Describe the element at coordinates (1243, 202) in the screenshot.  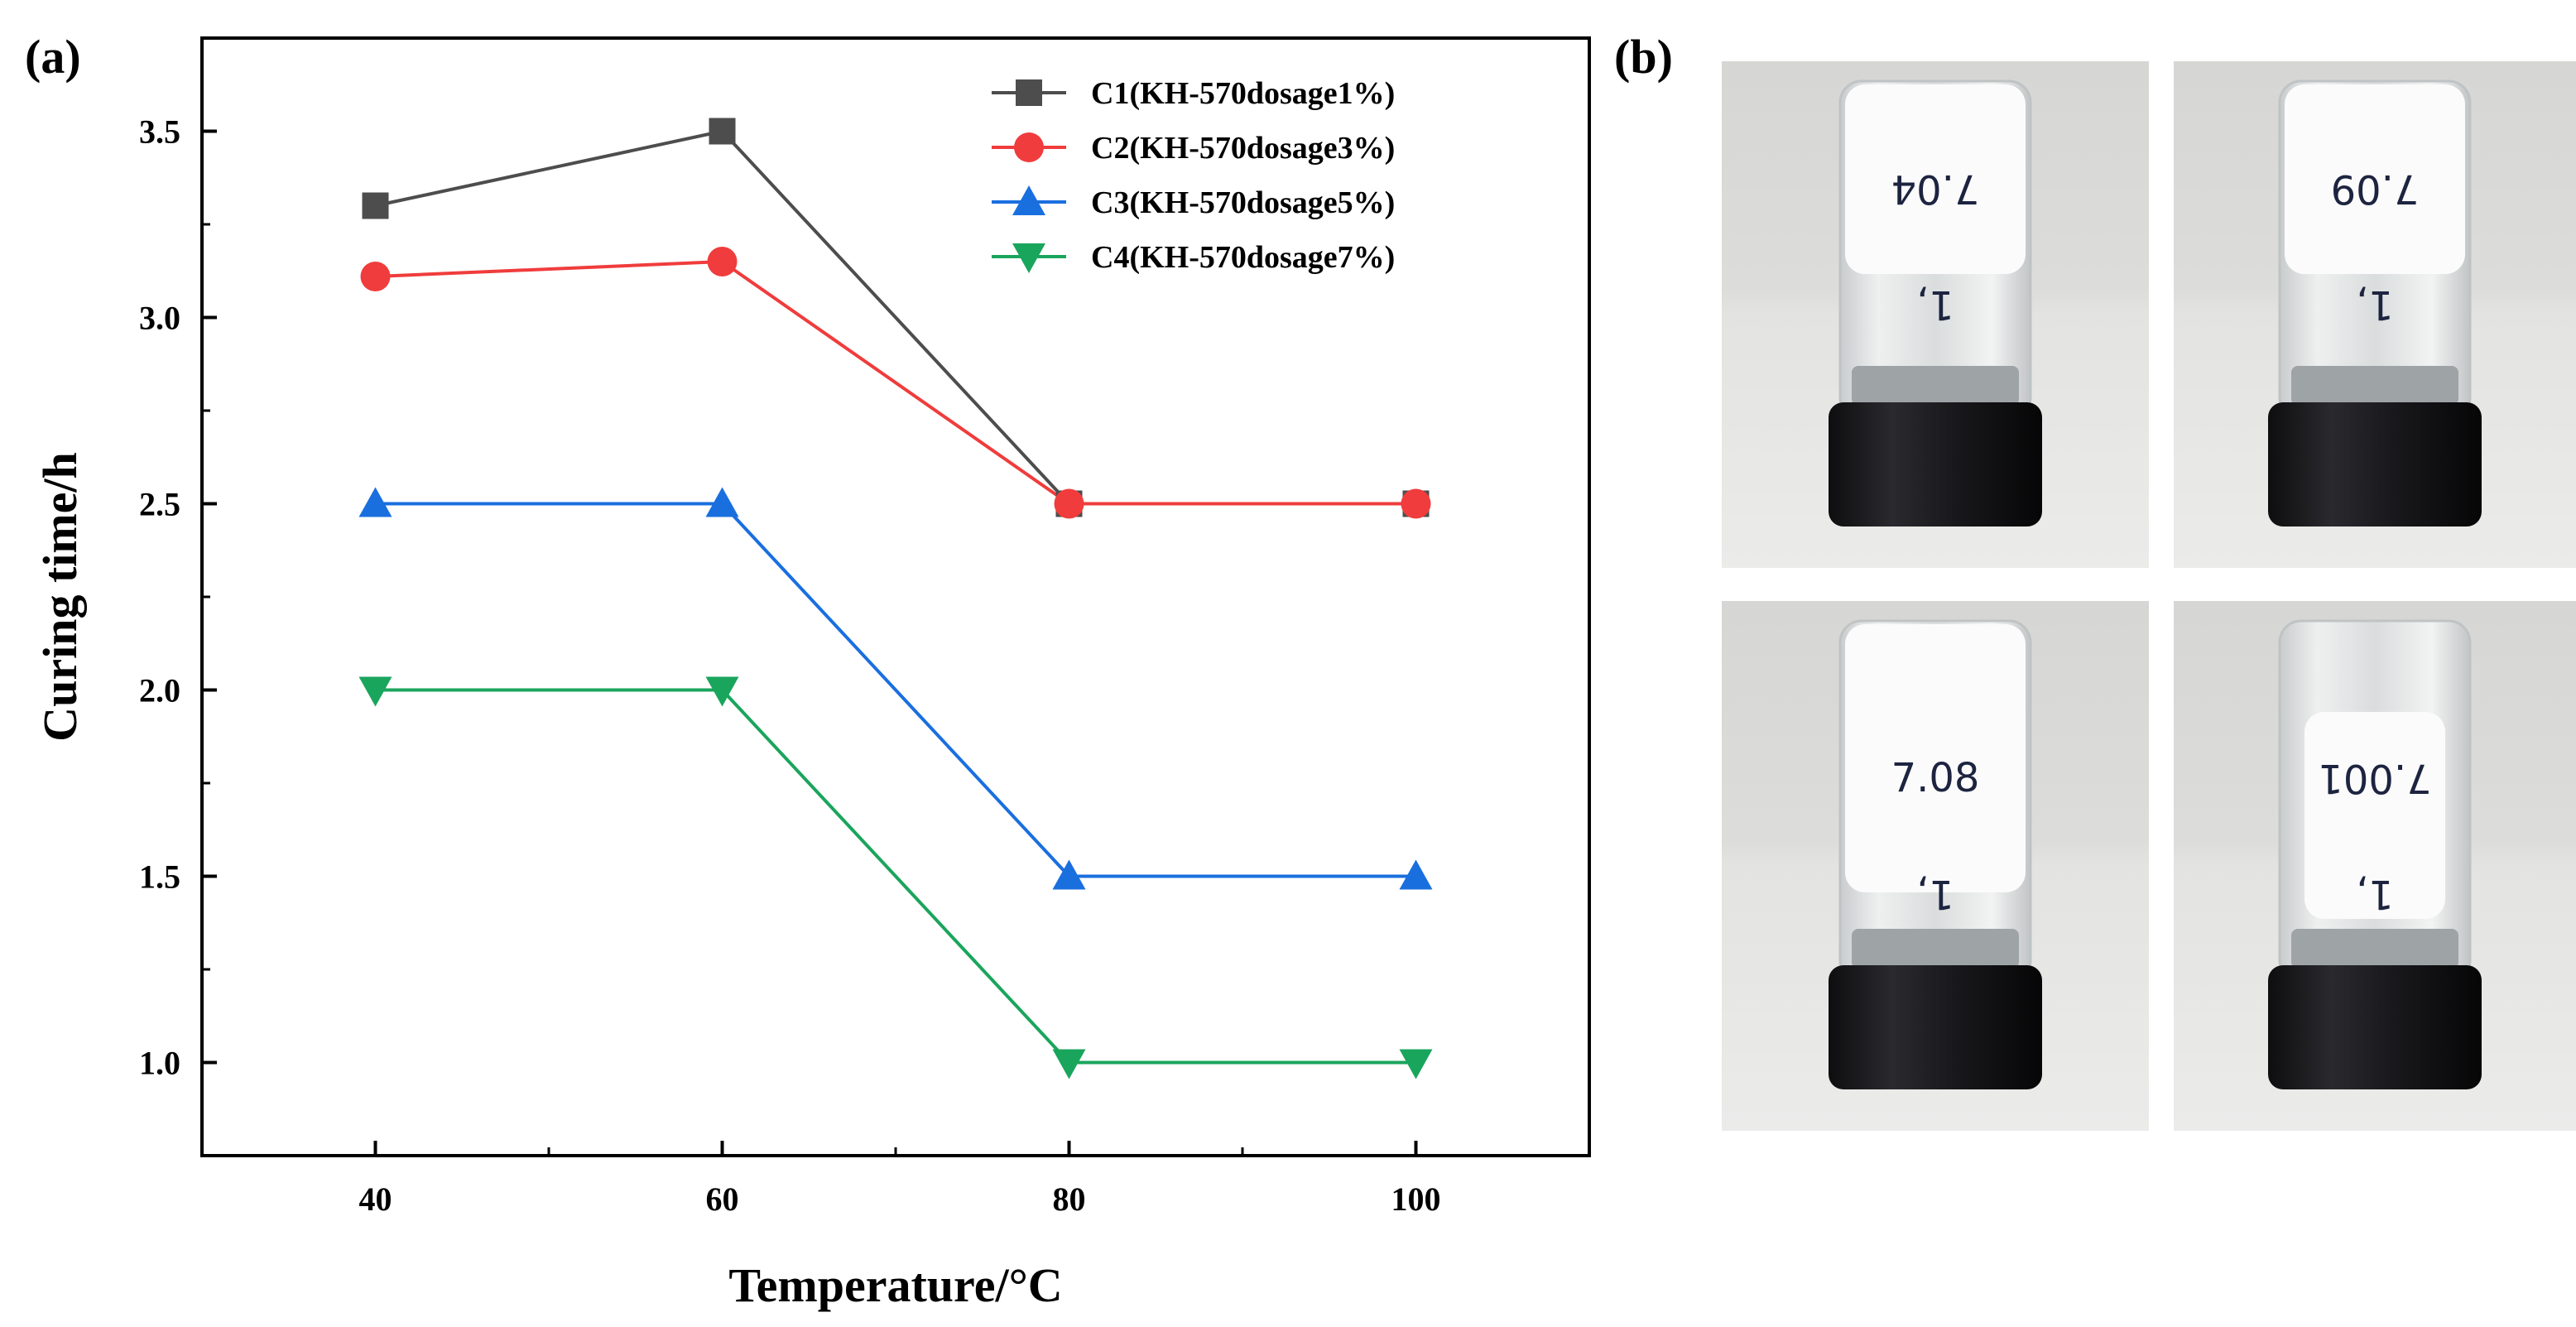
I see `legend-entry-3: C3(KH-570dosage5%)` at that location.